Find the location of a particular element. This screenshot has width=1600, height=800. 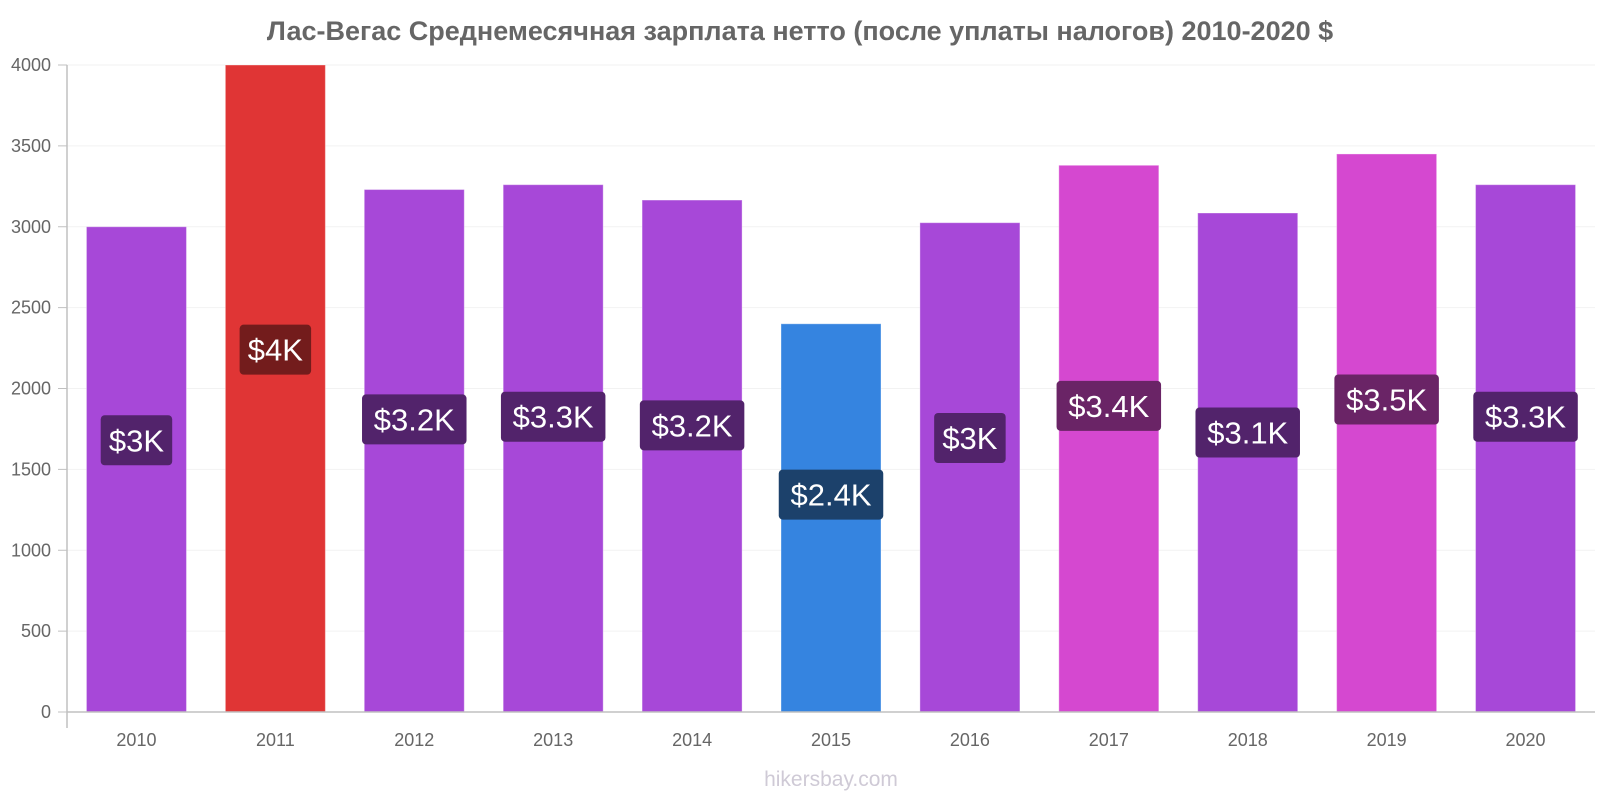

bar-2012 is located at coordinates (414, 451).